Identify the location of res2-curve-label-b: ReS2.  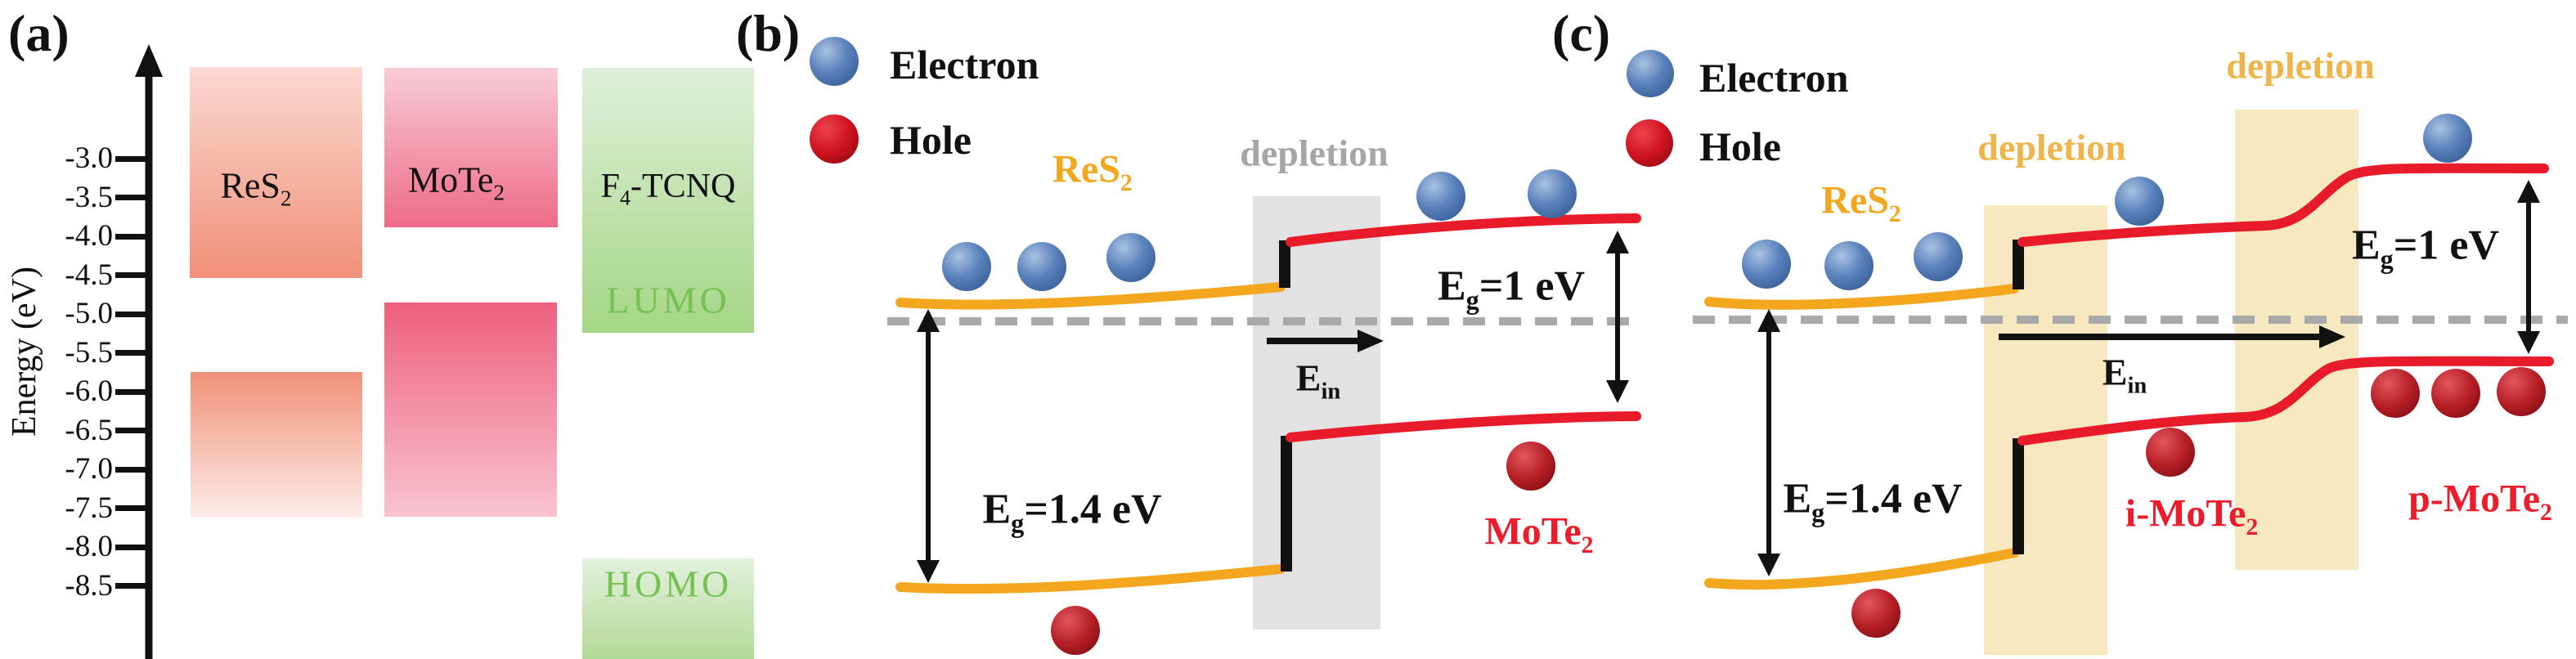
(1092, 172).